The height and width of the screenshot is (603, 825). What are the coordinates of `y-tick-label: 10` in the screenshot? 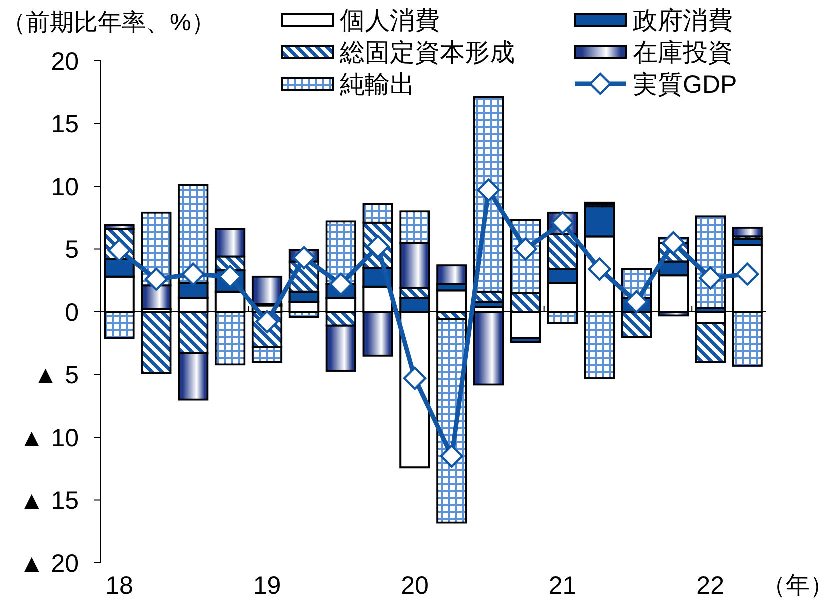 It's located at (65, 187).